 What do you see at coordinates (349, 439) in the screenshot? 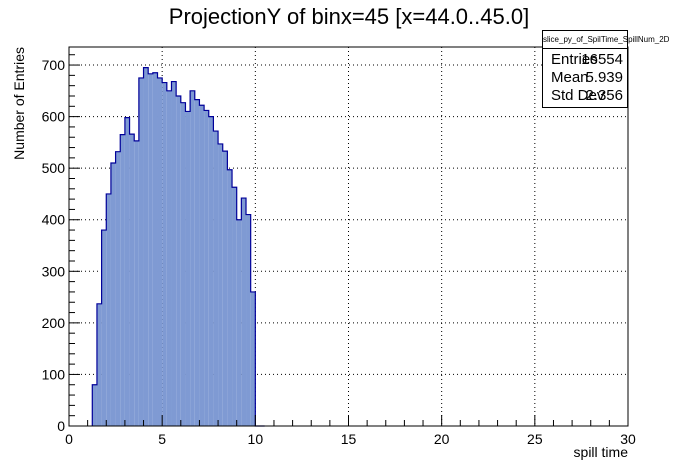
I see `x-tick-label: 15` at bounding box center [349, 439].